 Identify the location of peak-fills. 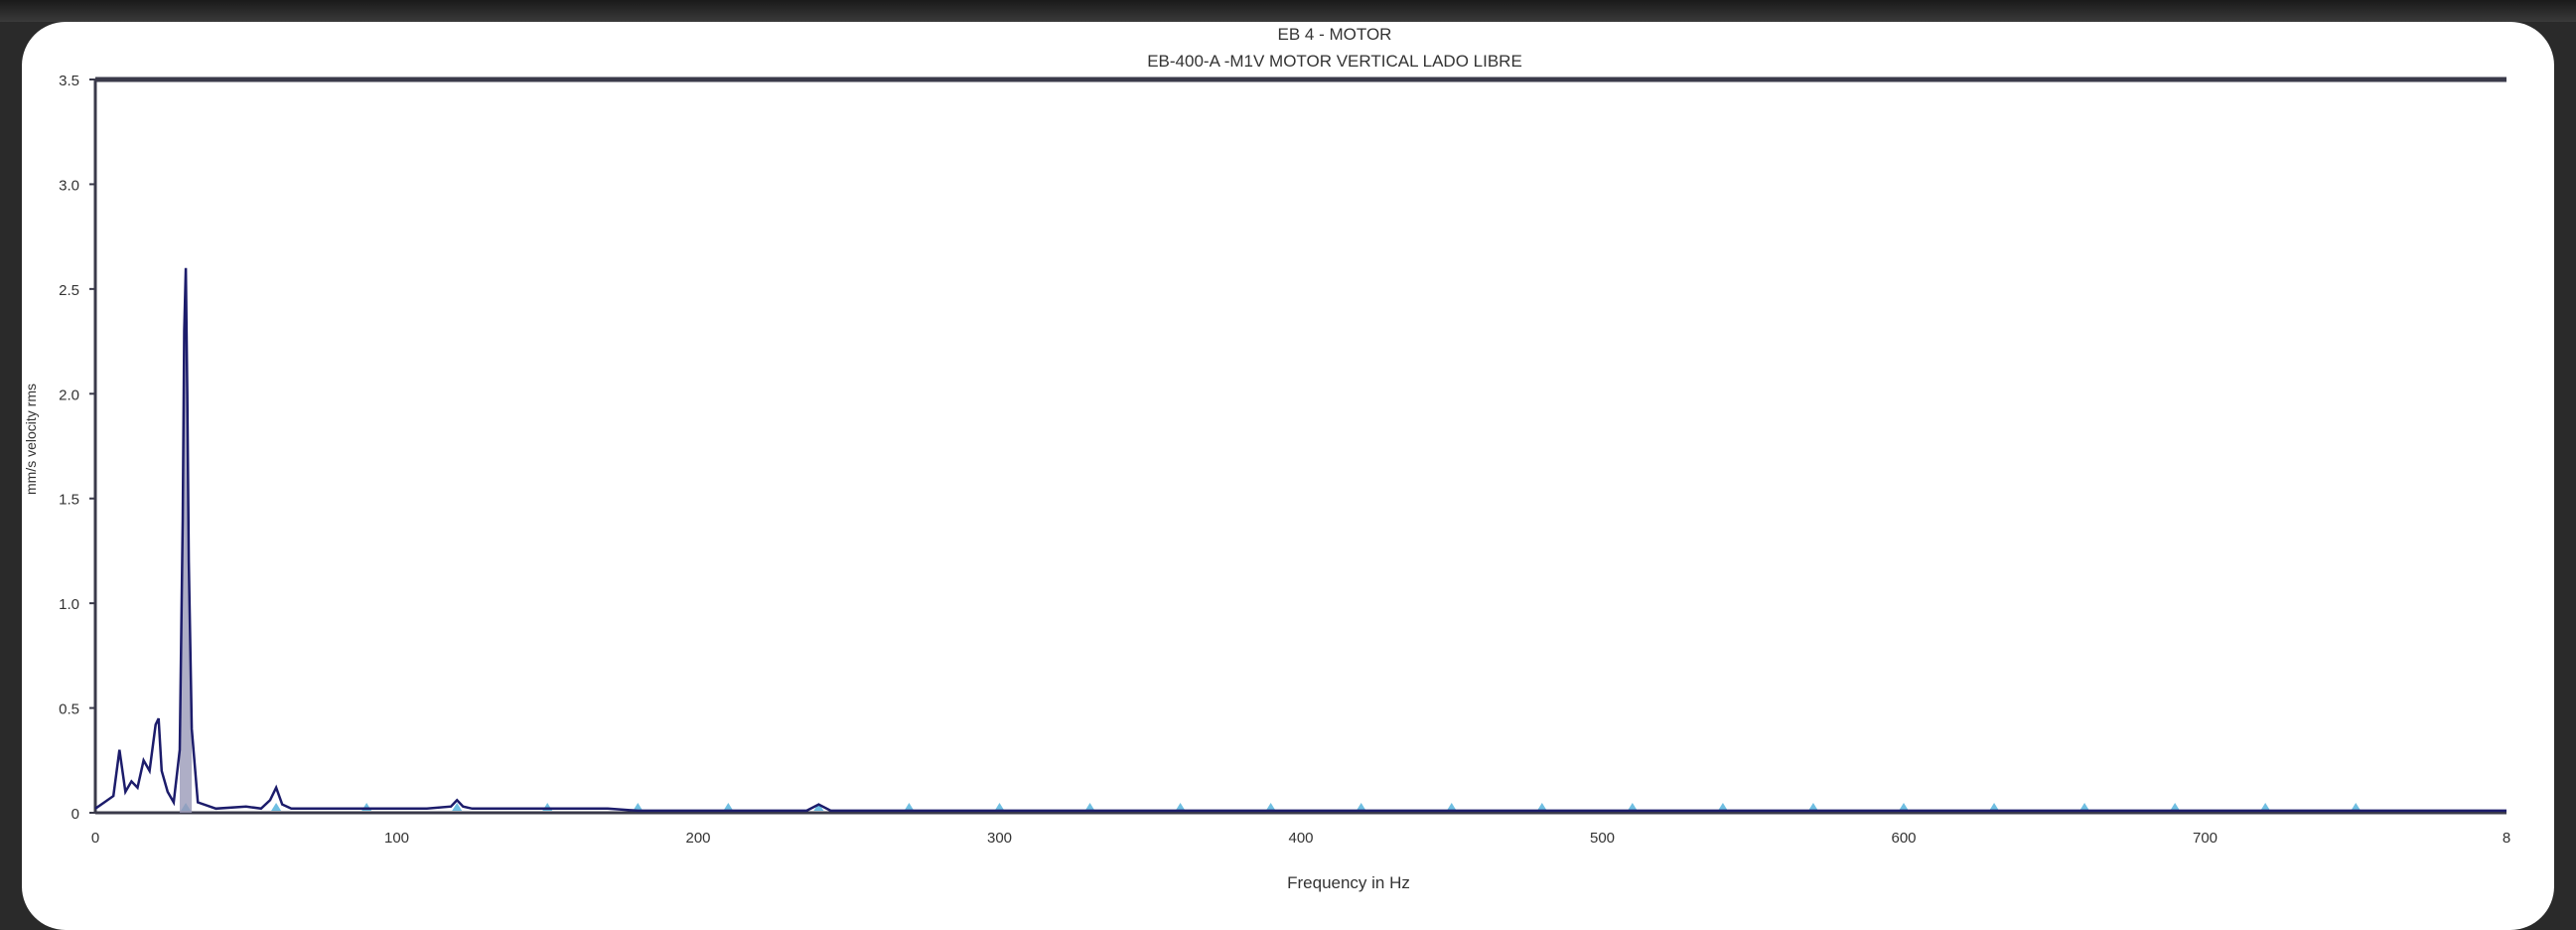
(186, 540).